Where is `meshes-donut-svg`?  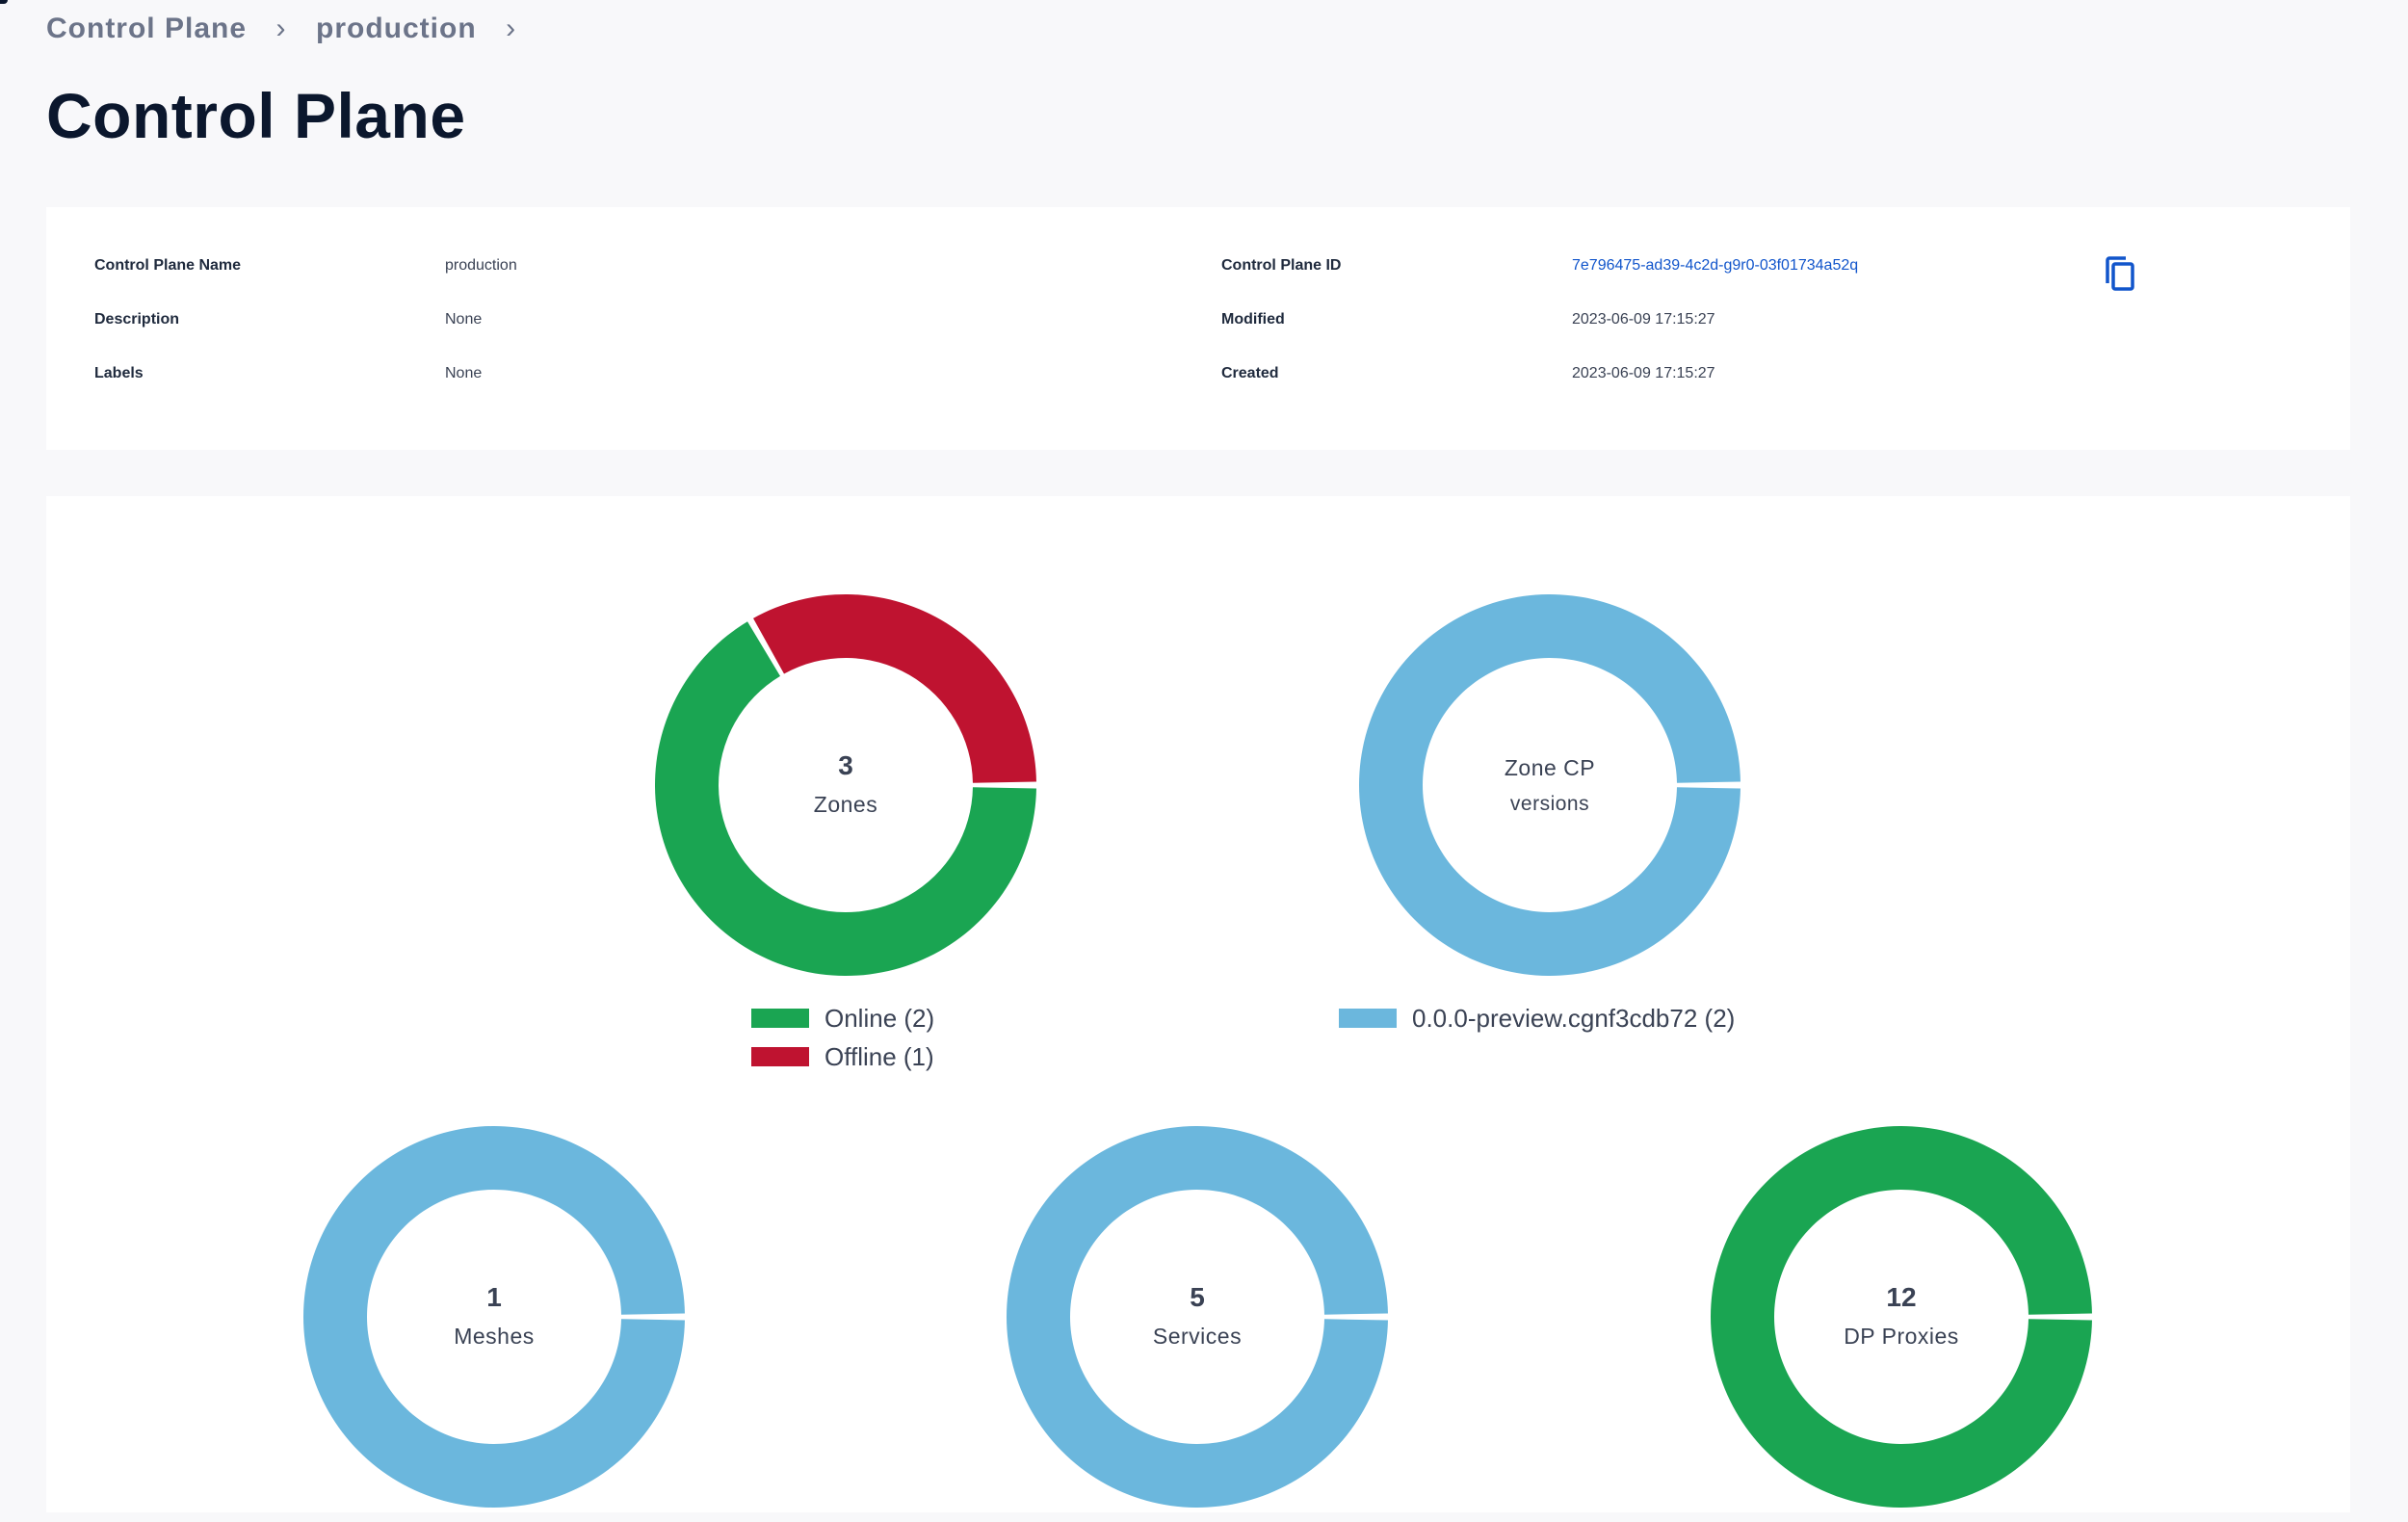 meshes-donut-svg is located at coordinates (494, 1317).